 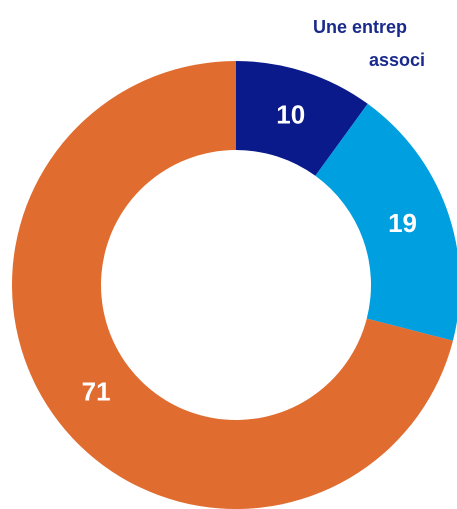 I want to click on data-label: 10, so click(x=290, y=115).